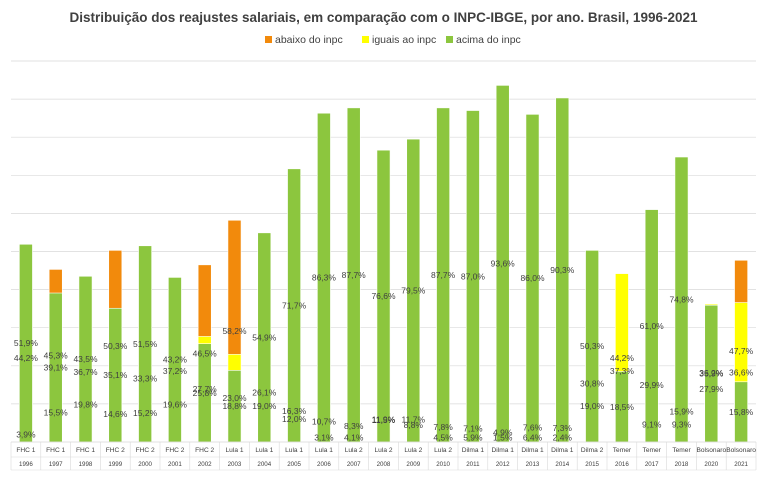  Describe the element at coordinates (413, 464) in the screenshot. I see `year-label-2009: 2009` at that location.